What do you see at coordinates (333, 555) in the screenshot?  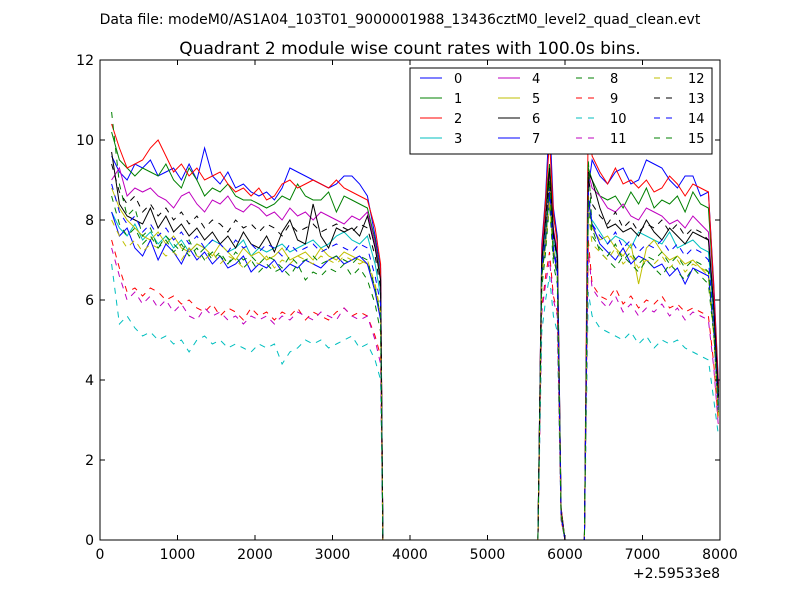 I see `x-tick-label: 3000` at bounding box center [333, 555].